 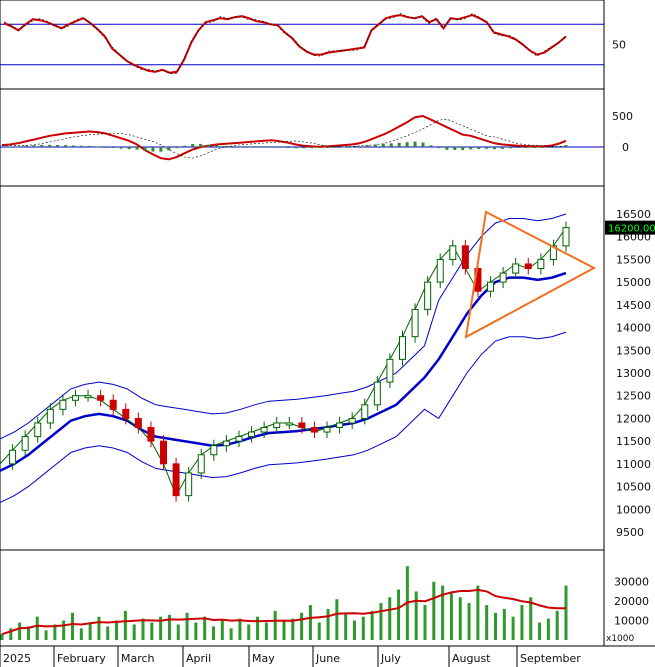 What do you see at coordinates (633, 282) in the screenshot?
I see `price-tick-label-3: 15000` at bounding box center [633, 282].